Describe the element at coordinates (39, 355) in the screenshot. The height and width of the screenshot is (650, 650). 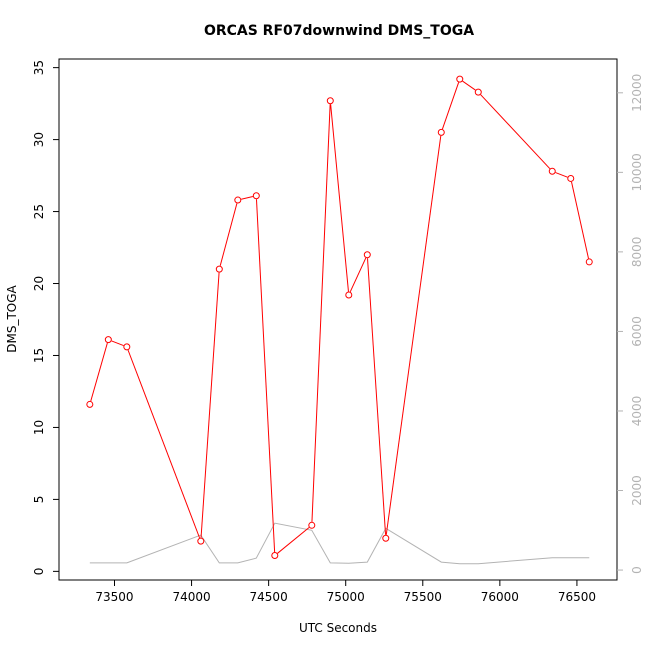
I see `y-tick-label: 15` at that location.